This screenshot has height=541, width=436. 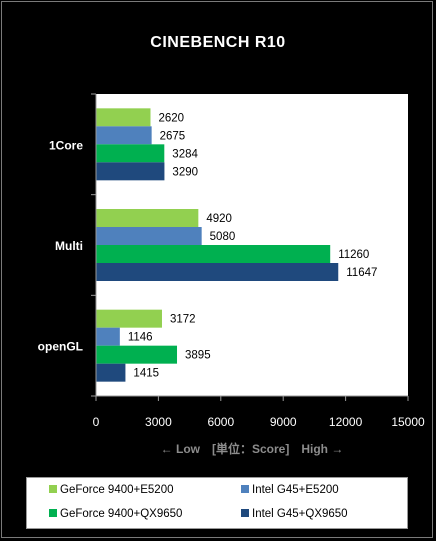 I want to click on data-label: 3290, so click(x=185, y=172).